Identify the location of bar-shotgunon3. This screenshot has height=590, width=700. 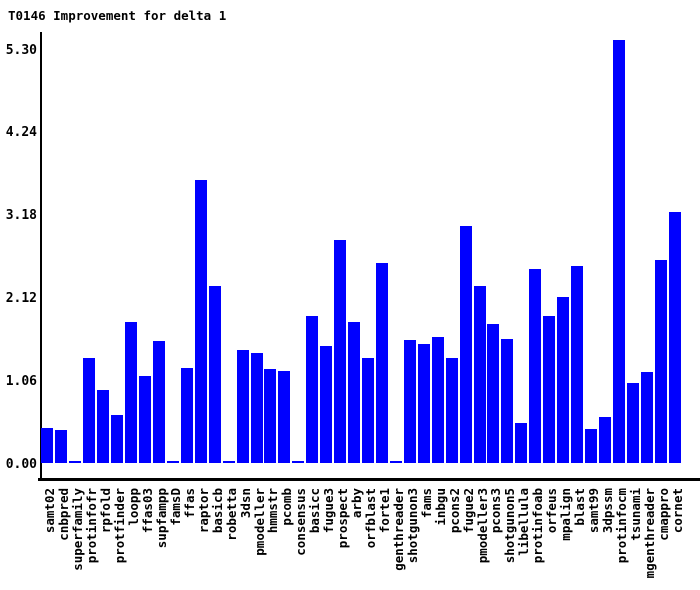
(410, 401).